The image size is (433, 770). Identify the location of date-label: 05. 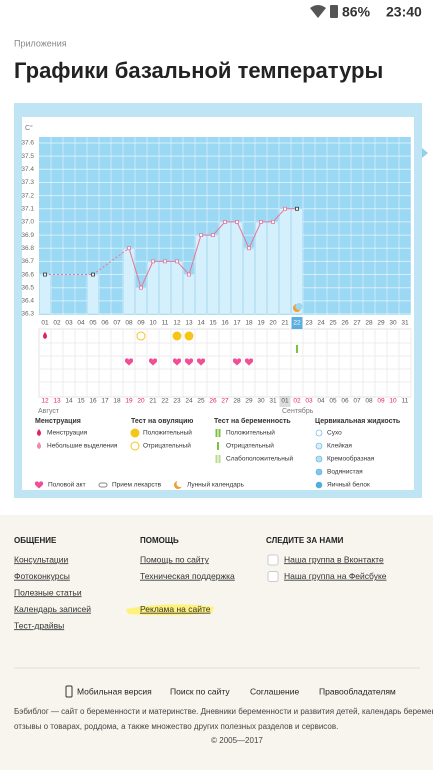
(333, 401).